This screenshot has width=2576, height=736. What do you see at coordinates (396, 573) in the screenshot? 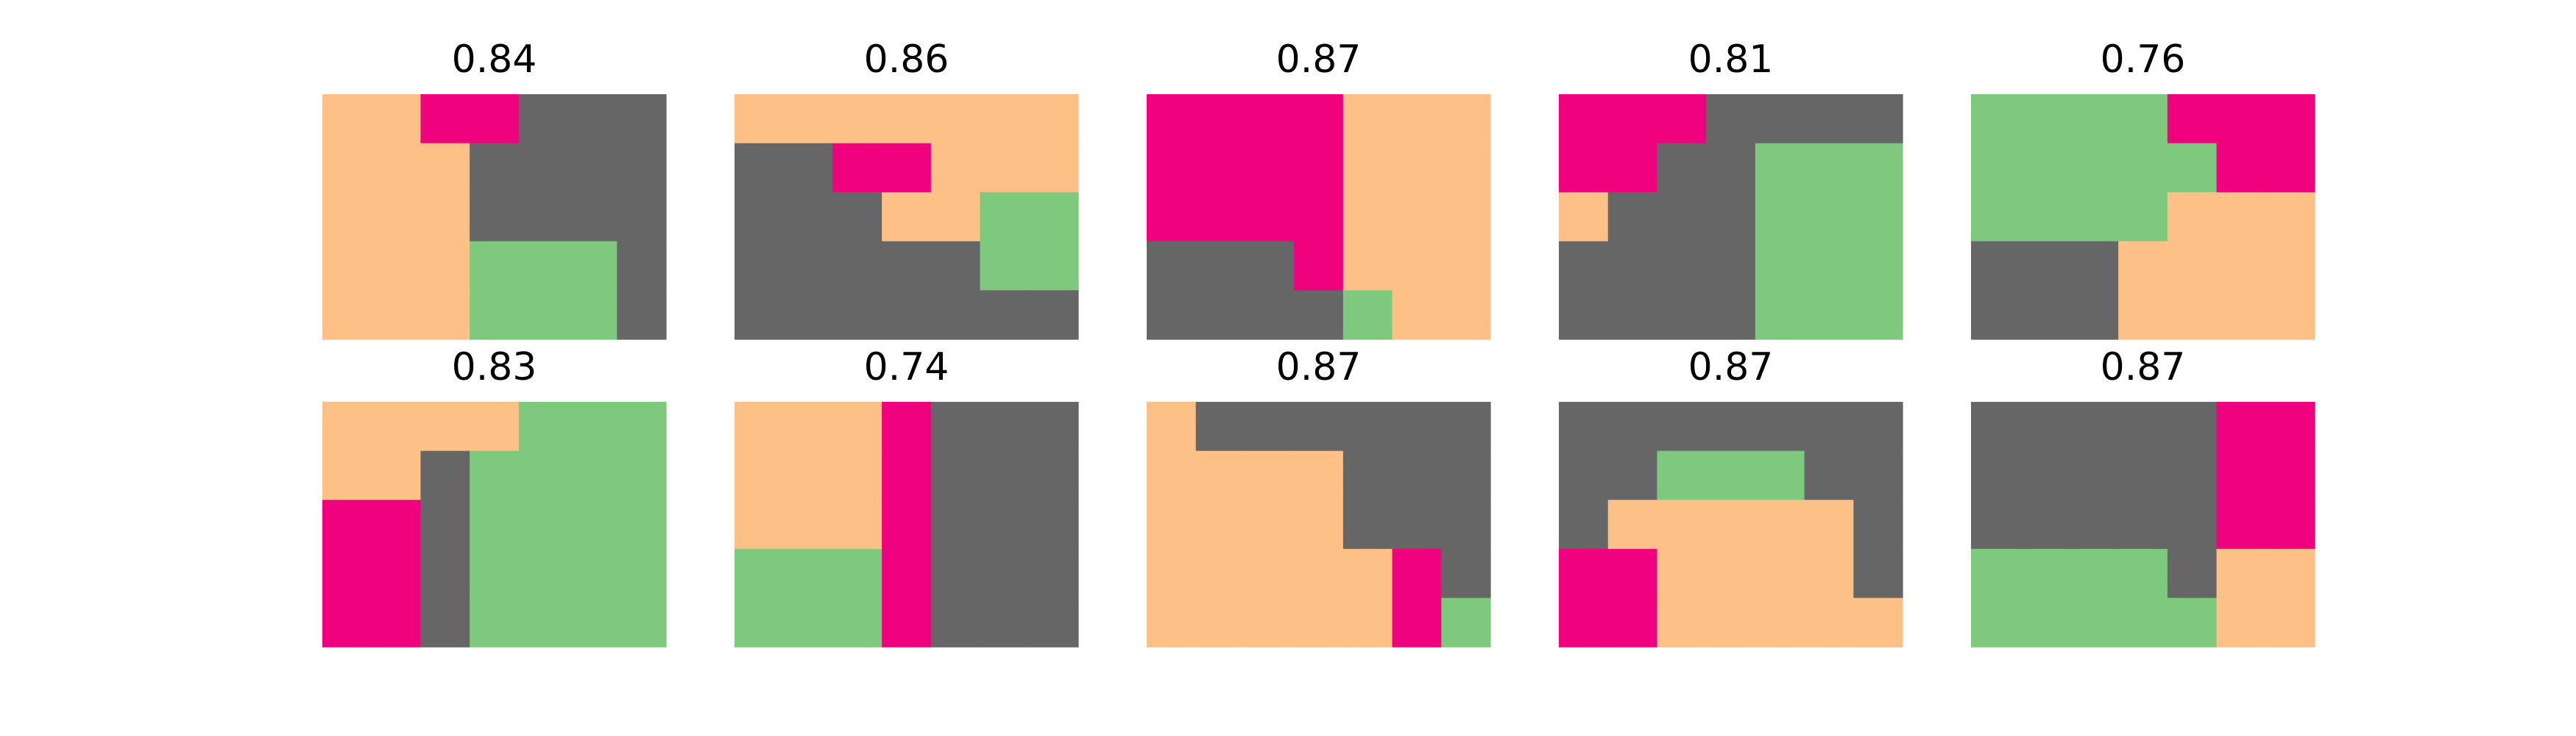
I see `cell-6-r3-c1` at bounding box center [396, 573].